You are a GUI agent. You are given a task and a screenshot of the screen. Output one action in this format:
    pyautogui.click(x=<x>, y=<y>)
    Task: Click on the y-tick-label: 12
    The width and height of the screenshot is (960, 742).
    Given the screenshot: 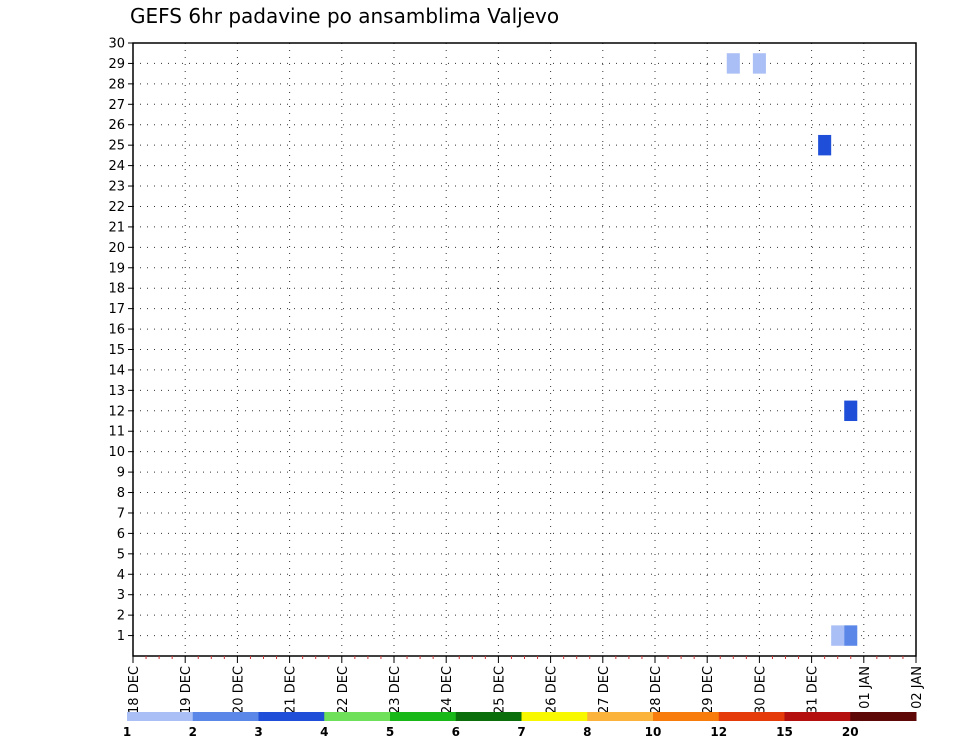 What is the action you would take?
    pyautogui.click(x=116, y=411)
    